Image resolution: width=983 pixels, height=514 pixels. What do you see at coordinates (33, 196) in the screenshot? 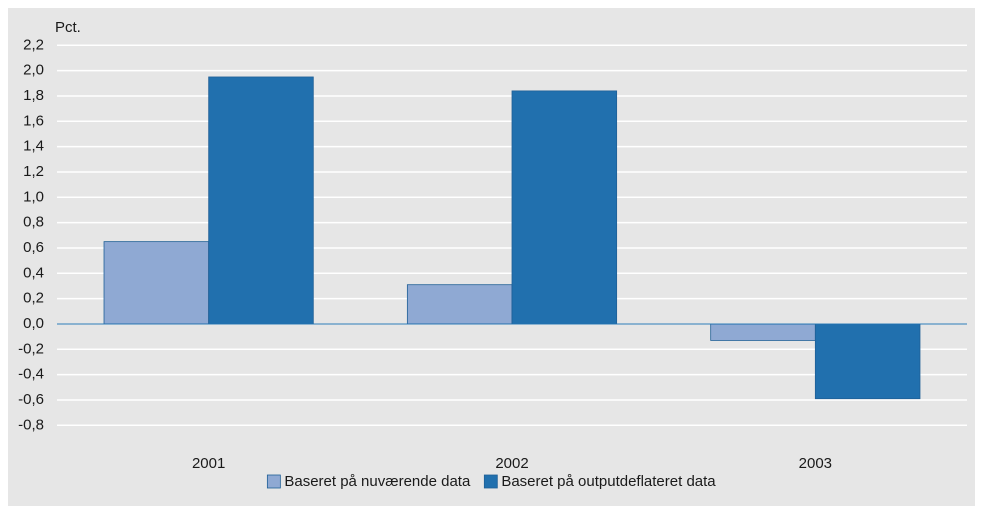
I see `y-tick-label: 1,0` at bounding box center [33, 196].